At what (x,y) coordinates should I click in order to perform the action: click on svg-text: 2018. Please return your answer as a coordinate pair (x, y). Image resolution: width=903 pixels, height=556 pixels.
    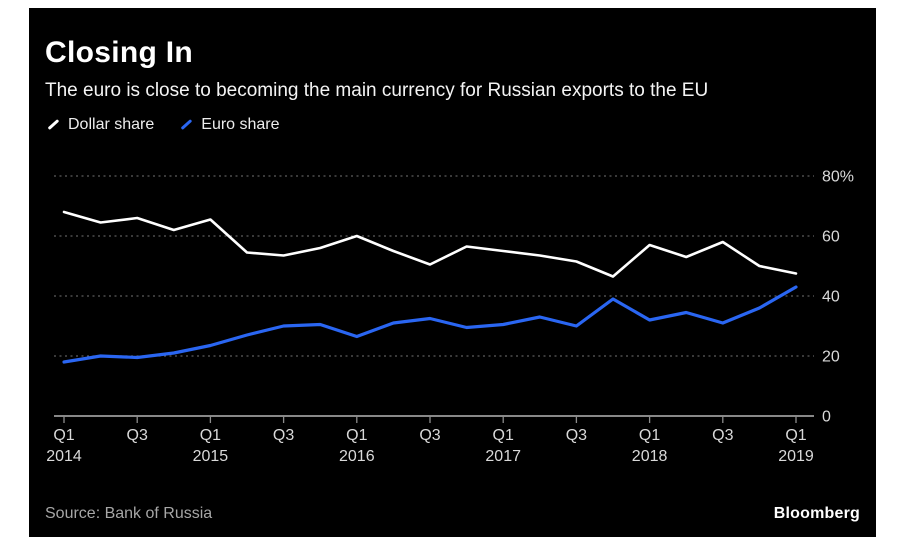
    Looking at the image, I should click on (650, 456).